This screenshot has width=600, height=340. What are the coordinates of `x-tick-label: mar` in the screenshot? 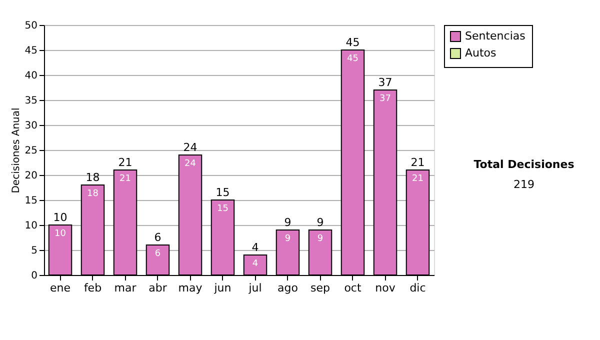 It's located at (125, 288).